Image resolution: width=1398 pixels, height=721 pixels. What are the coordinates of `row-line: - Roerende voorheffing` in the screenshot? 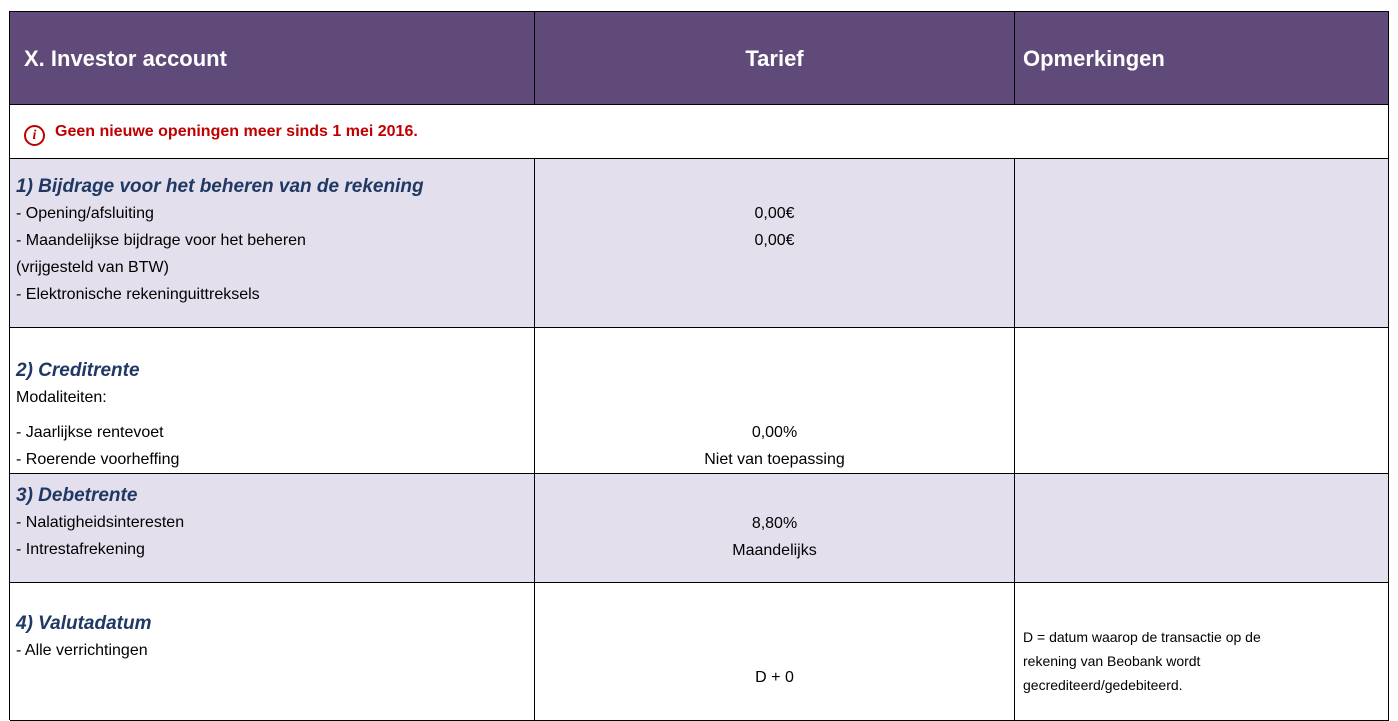 It's located at (98, 459).